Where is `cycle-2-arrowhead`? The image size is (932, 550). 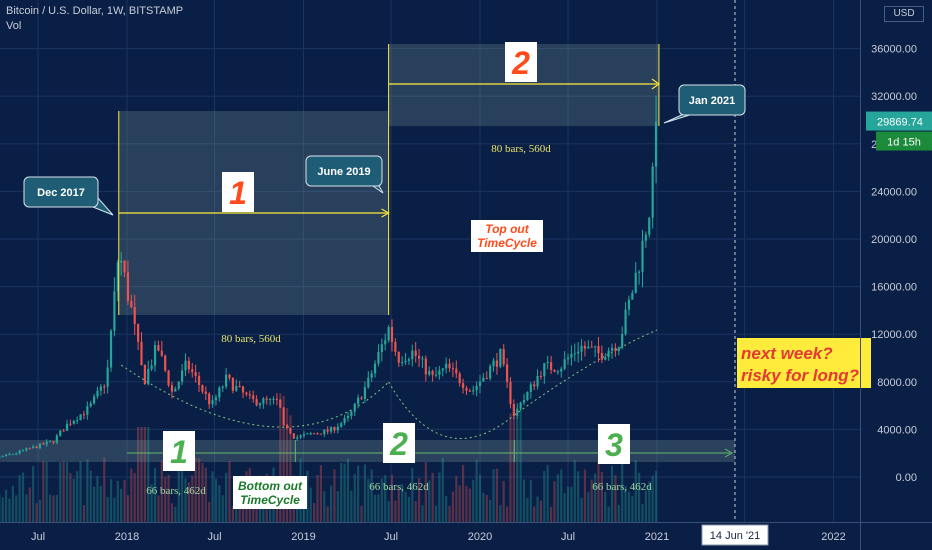
cycle-2-arrowhead is located at coordinates (655, 84).